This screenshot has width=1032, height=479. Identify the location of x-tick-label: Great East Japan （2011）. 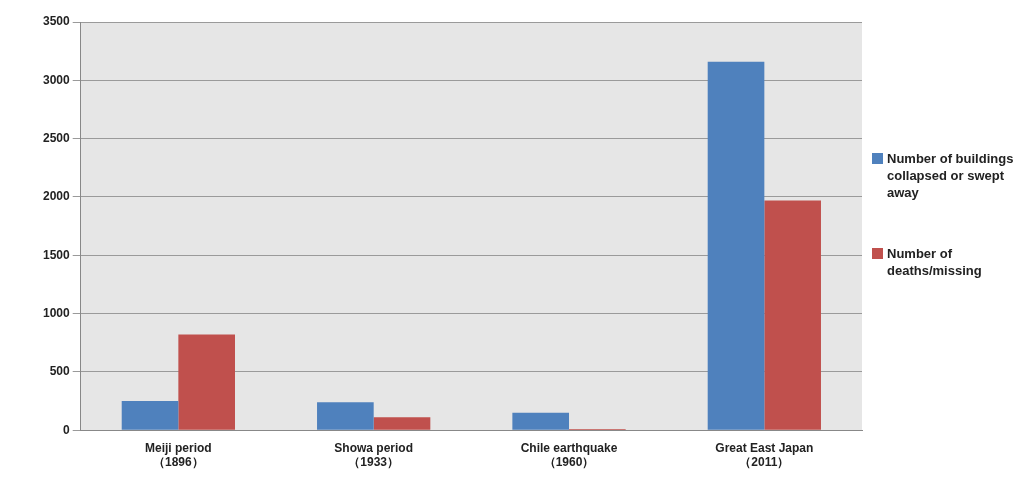
(764, 455).